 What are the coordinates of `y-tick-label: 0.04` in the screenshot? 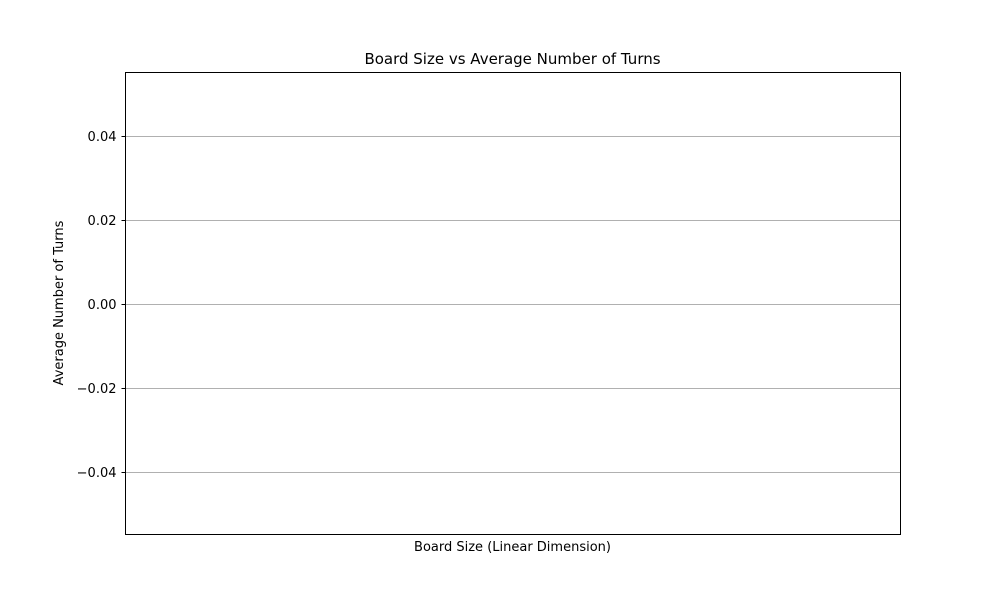 It's located at (102, 137).